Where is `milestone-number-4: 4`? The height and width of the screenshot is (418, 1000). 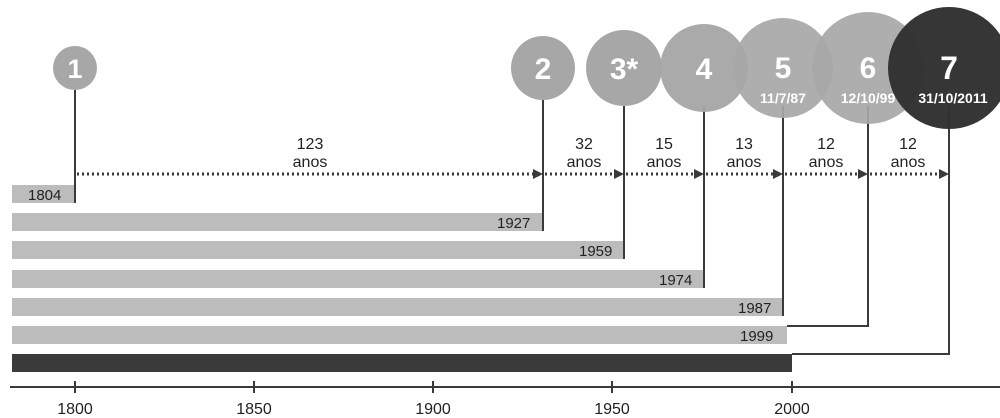
milestone-number-4: 4 is located at coordinates (704, 69).